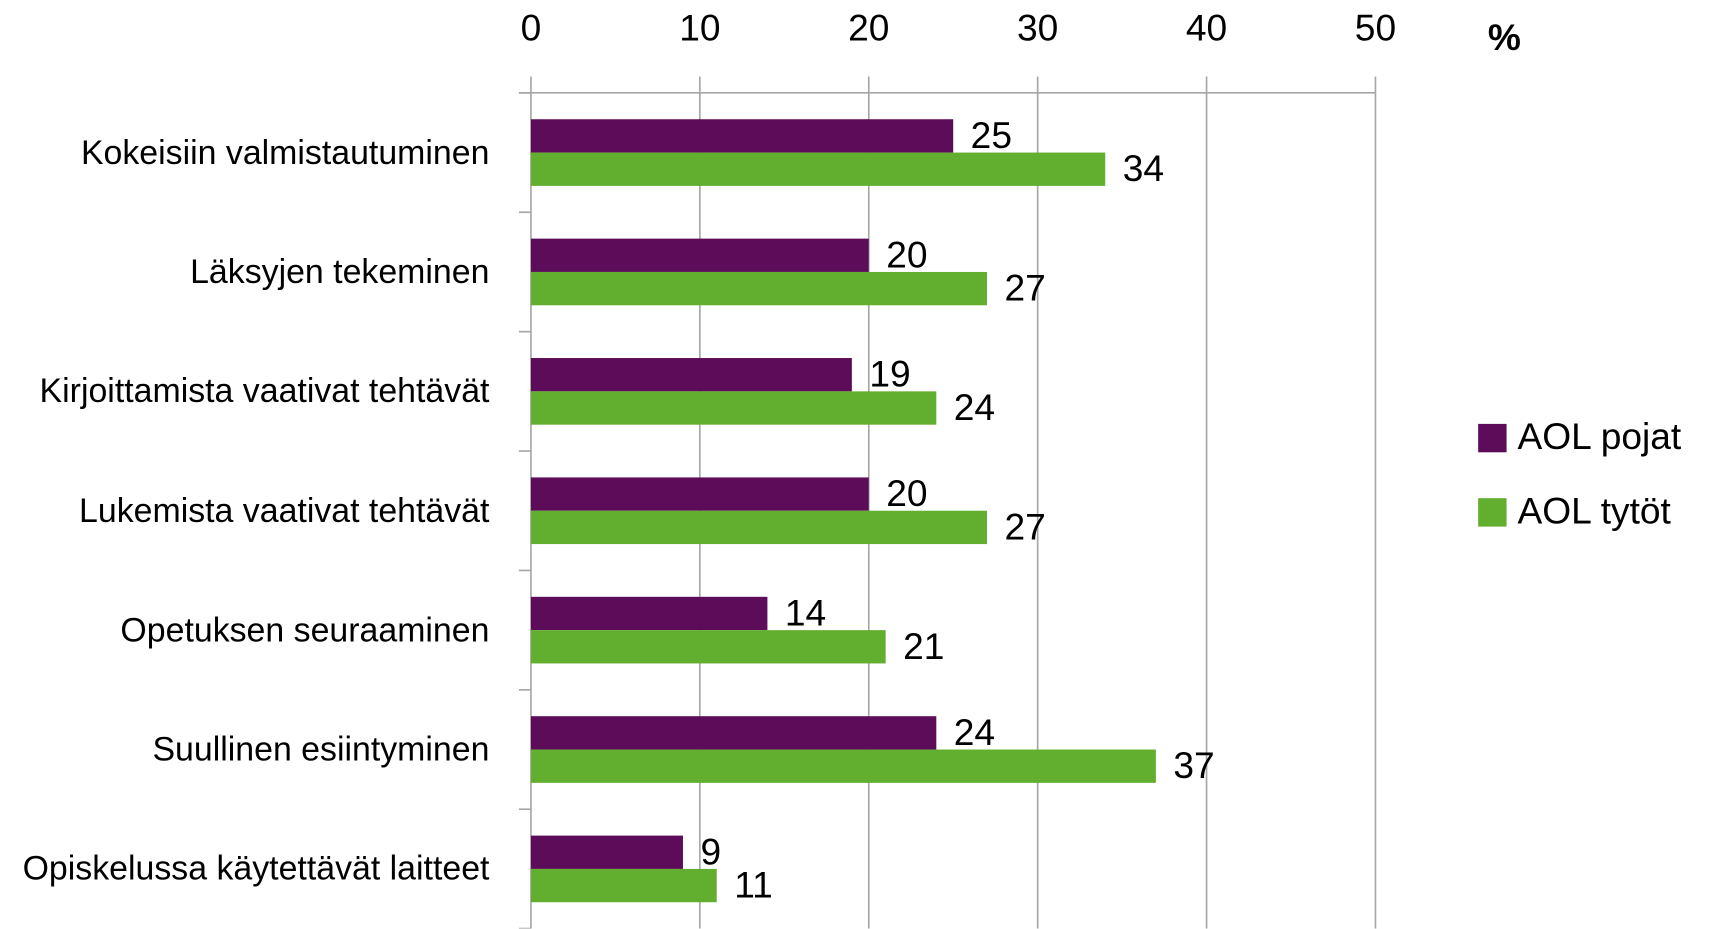  Describe the element at coordinates (1599, 436) in the screenshot. I see `legend-label: AOL pojat` at that location.